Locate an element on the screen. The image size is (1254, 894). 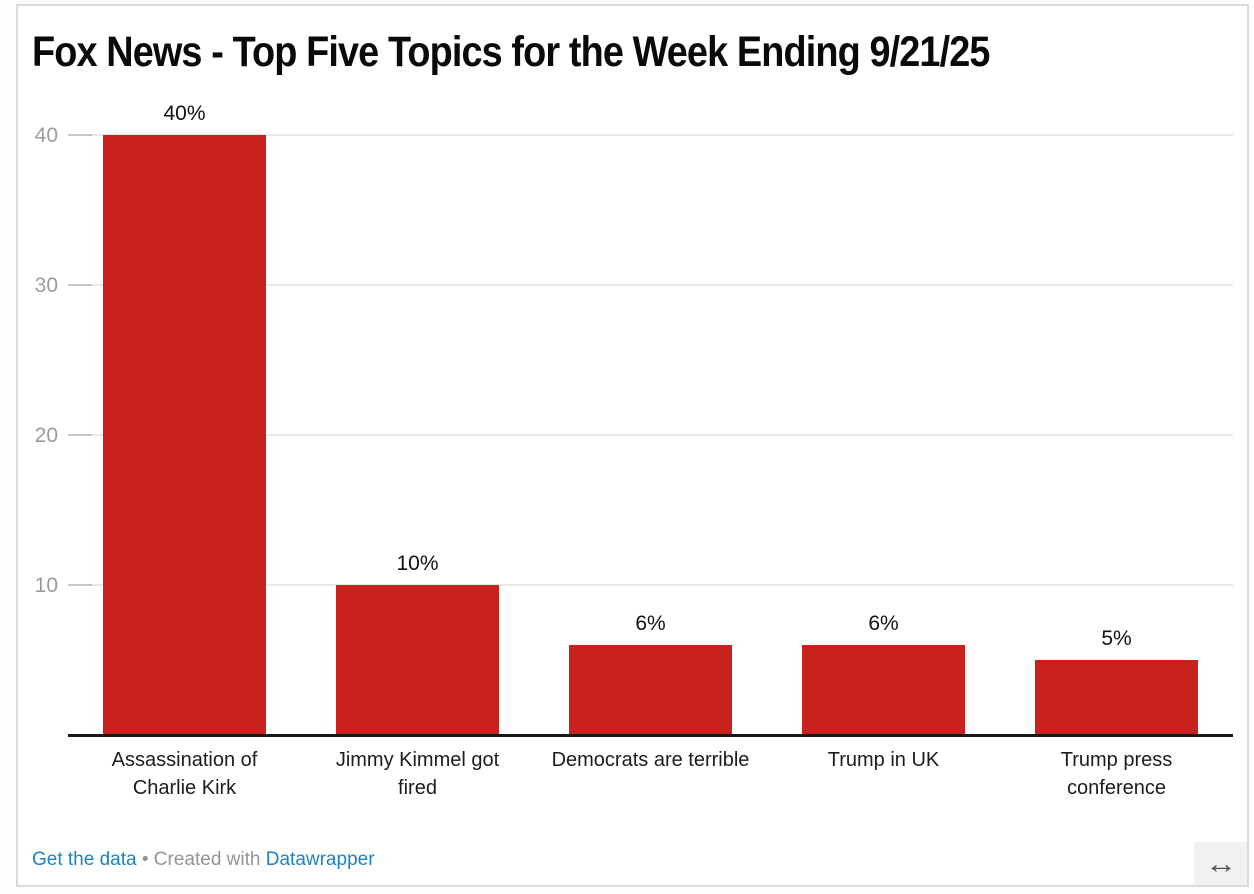
y-tick-label: 10 is located at coordinates (46, 585).